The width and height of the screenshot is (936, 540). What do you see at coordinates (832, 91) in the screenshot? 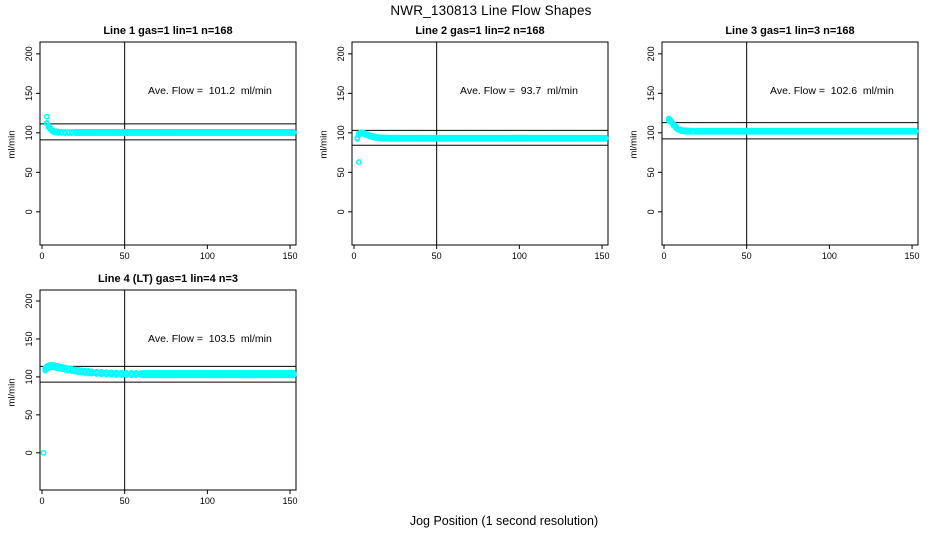
I see `ave-flow-annotation: Ave. Flow = 102.6 ml/min` at bounding box center [832, 91].